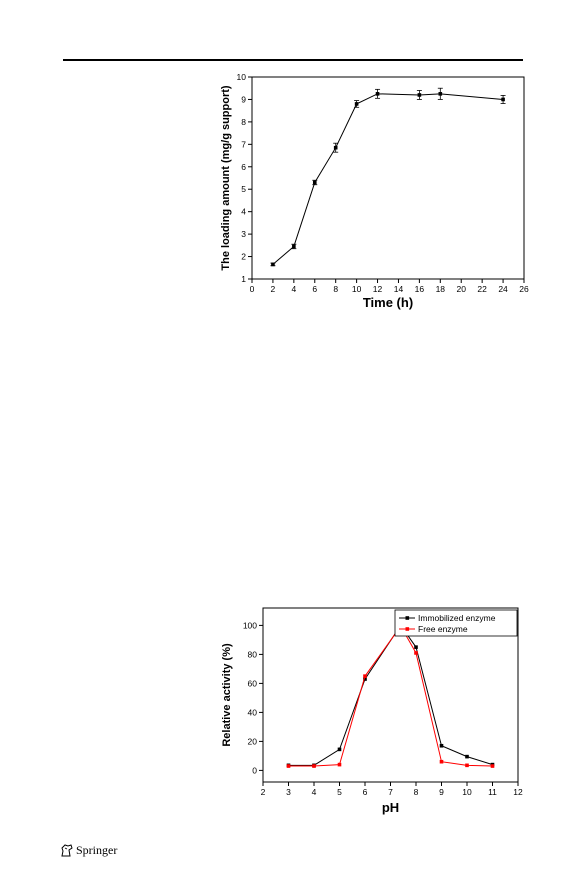 The height and width of the screenshot is (888, 585). Describe the element at coordinates (243, 99) in the screenshot. I see `y-tick-label: 9` at that location.